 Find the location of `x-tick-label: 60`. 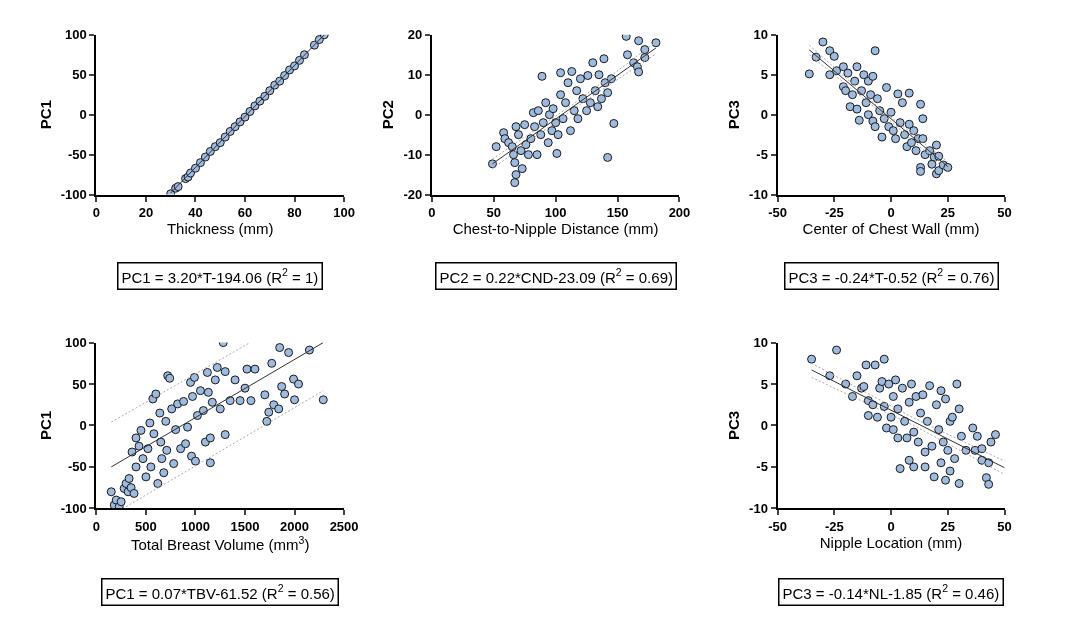

x-tick-label: 60 is located at coordinates (245, 213).